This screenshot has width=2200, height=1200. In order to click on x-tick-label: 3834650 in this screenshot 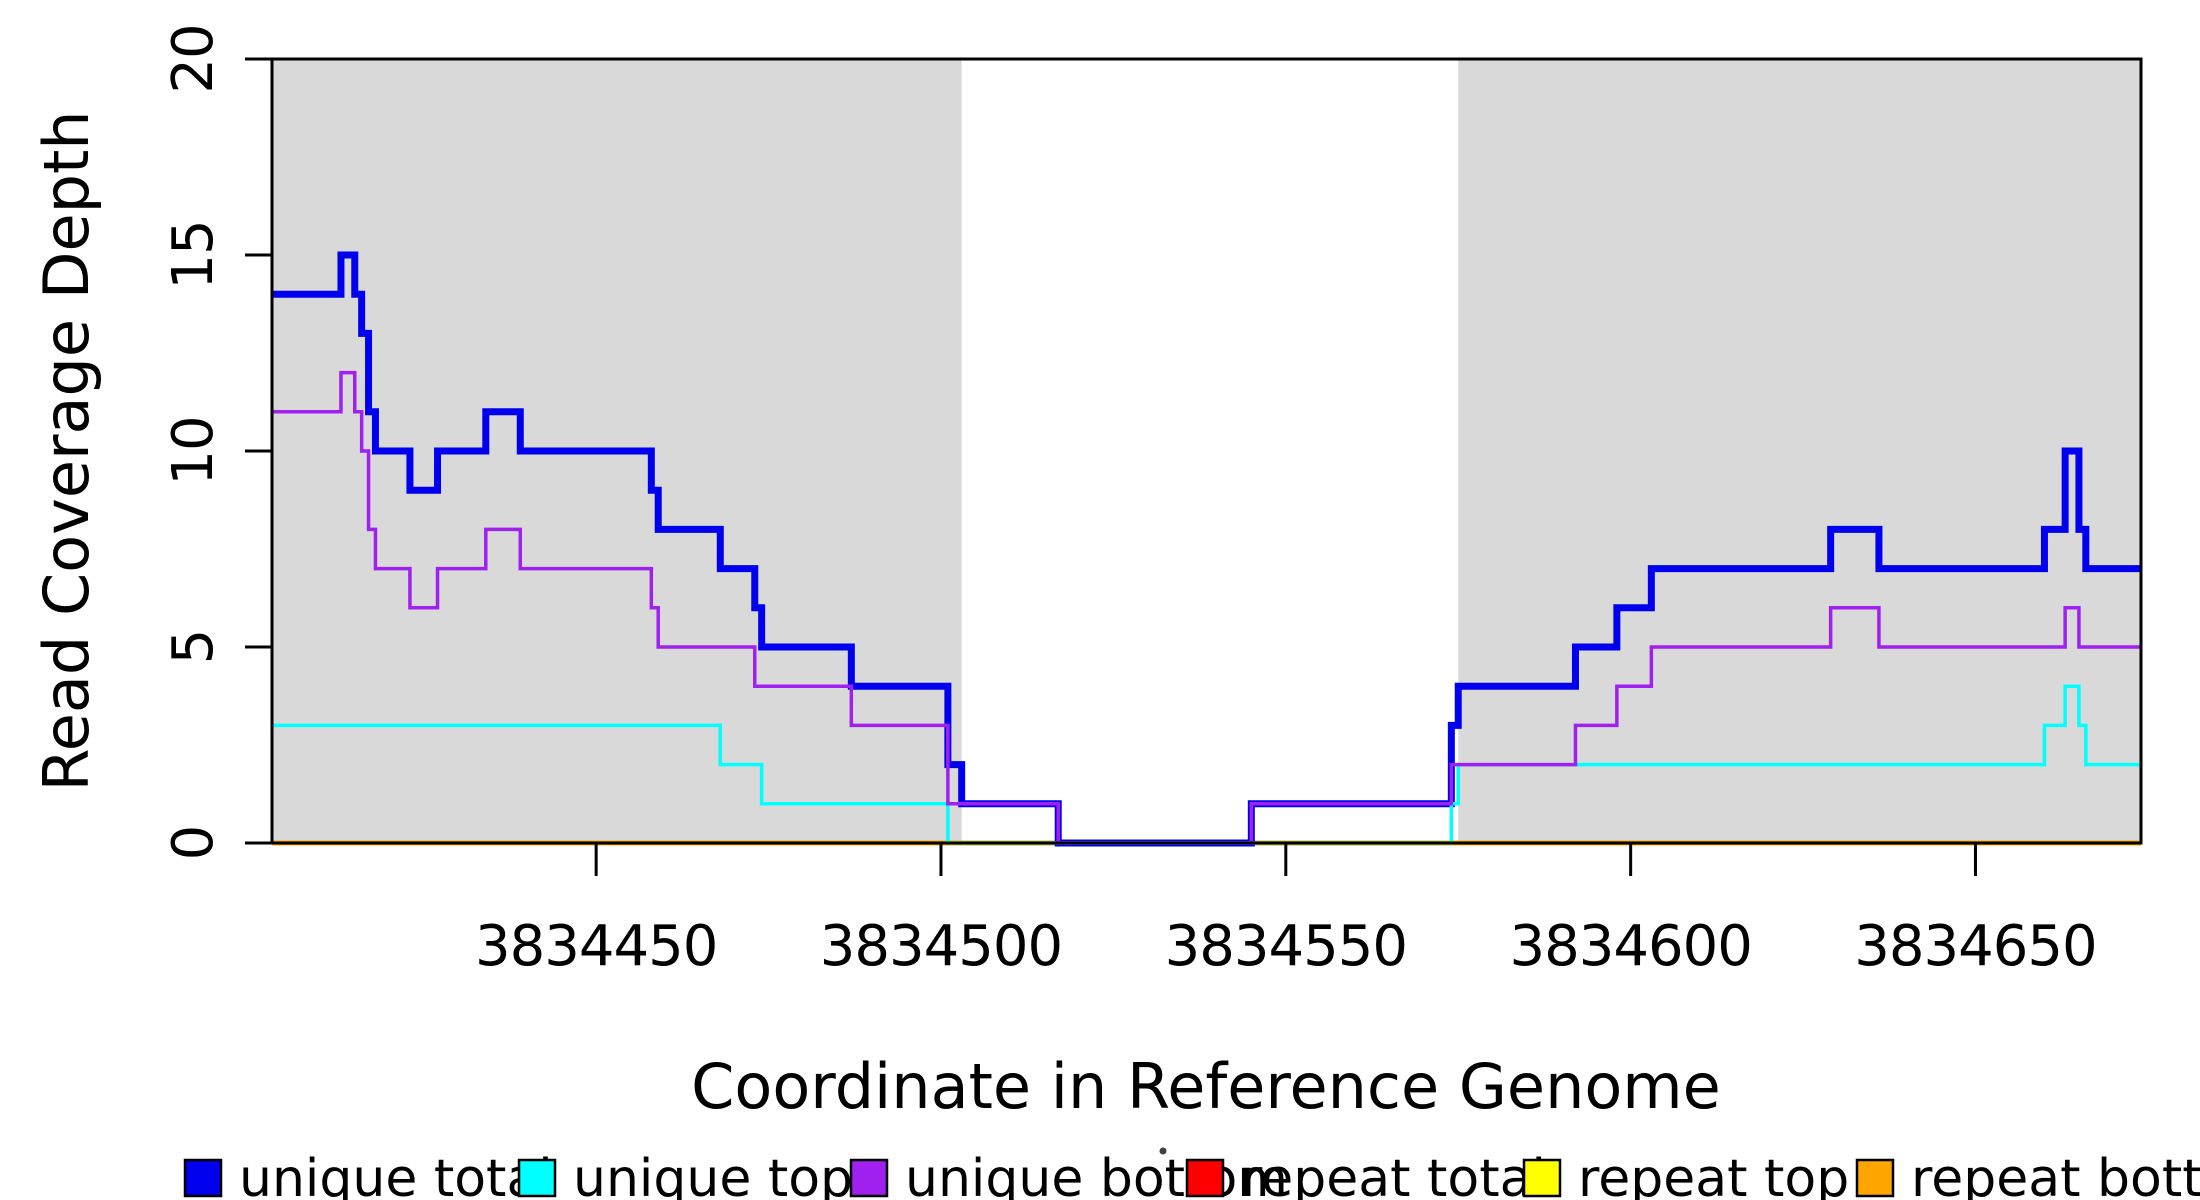, I will do `click(1975, 946)`.